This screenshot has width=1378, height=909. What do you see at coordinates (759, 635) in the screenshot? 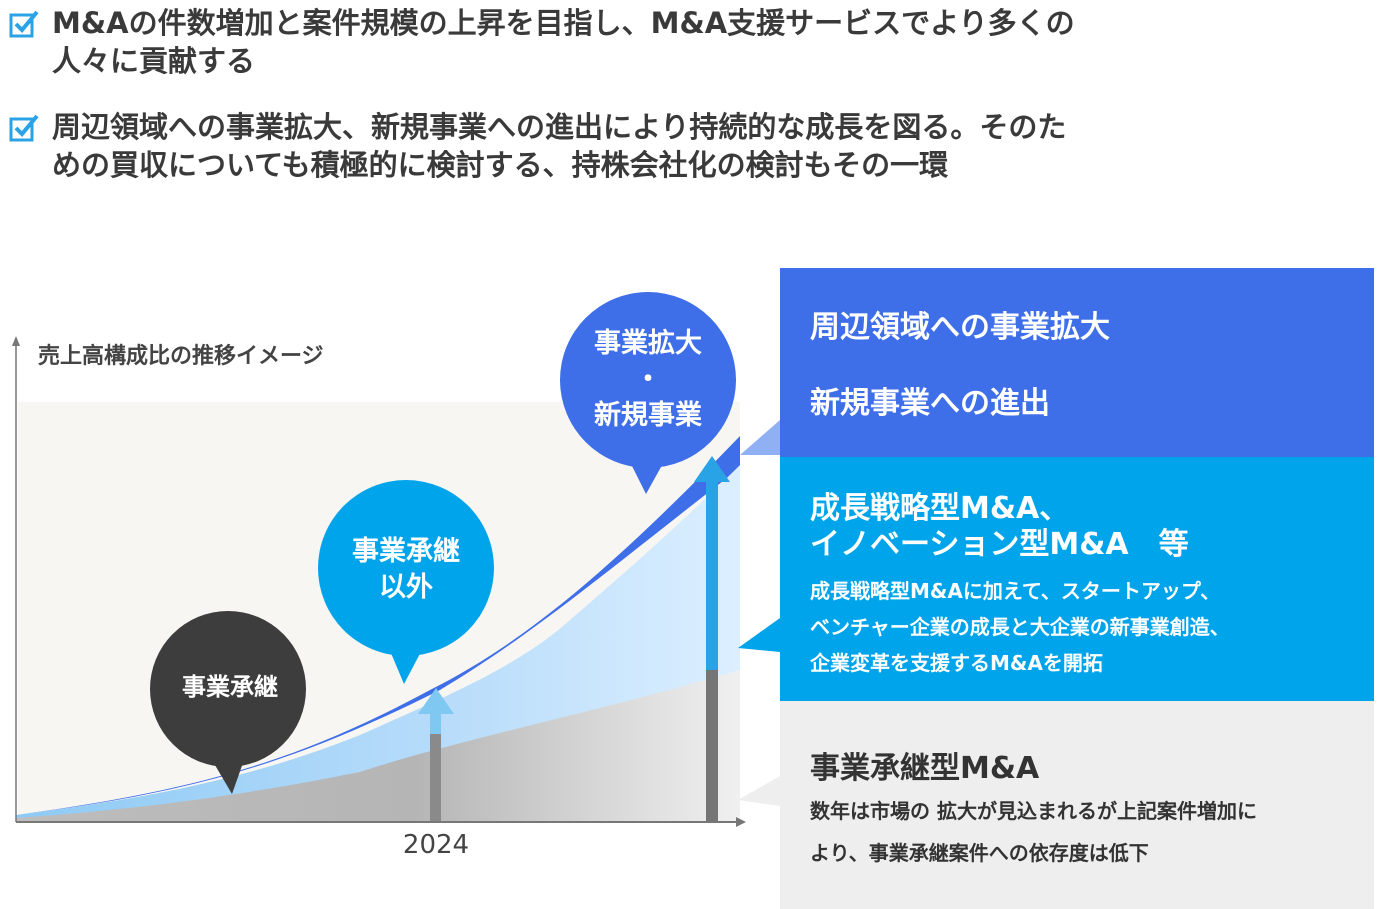
I see `connector-growth` at bounding box center [759, 635].